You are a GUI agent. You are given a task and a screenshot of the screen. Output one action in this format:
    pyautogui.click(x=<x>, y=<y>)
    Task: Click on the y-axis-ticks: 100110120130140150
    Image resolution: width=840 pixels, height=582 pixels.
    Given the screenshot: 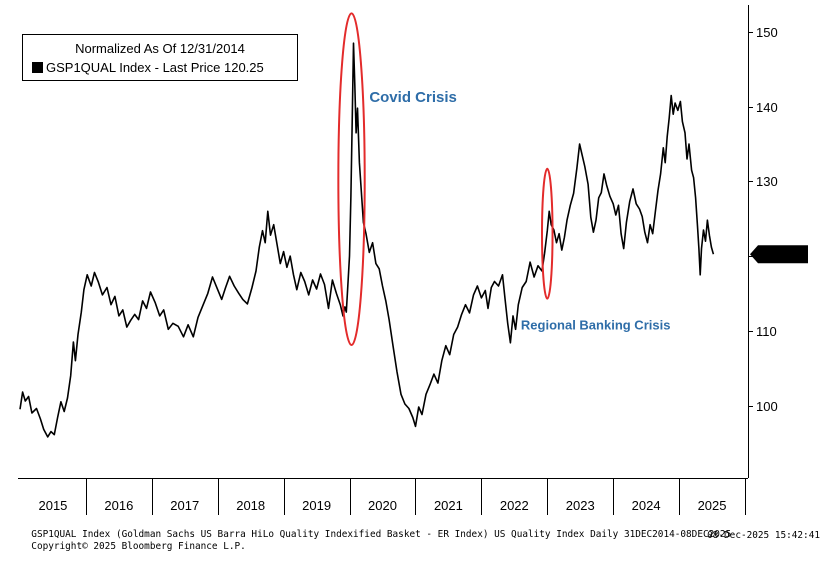 What is the action you would take?
    pyautogui.click(x=763, y=219)
    